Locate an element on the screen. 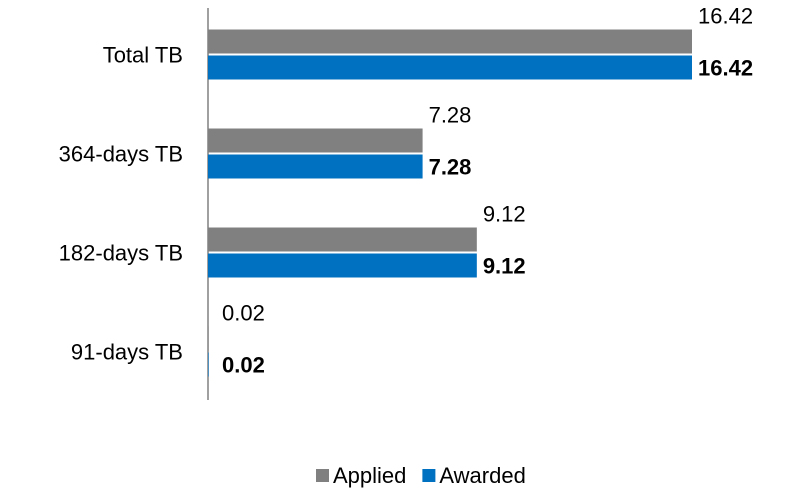 This screenshot has width=791, height=493. category-label: 182-days TB is located at coordinates (121, 252).